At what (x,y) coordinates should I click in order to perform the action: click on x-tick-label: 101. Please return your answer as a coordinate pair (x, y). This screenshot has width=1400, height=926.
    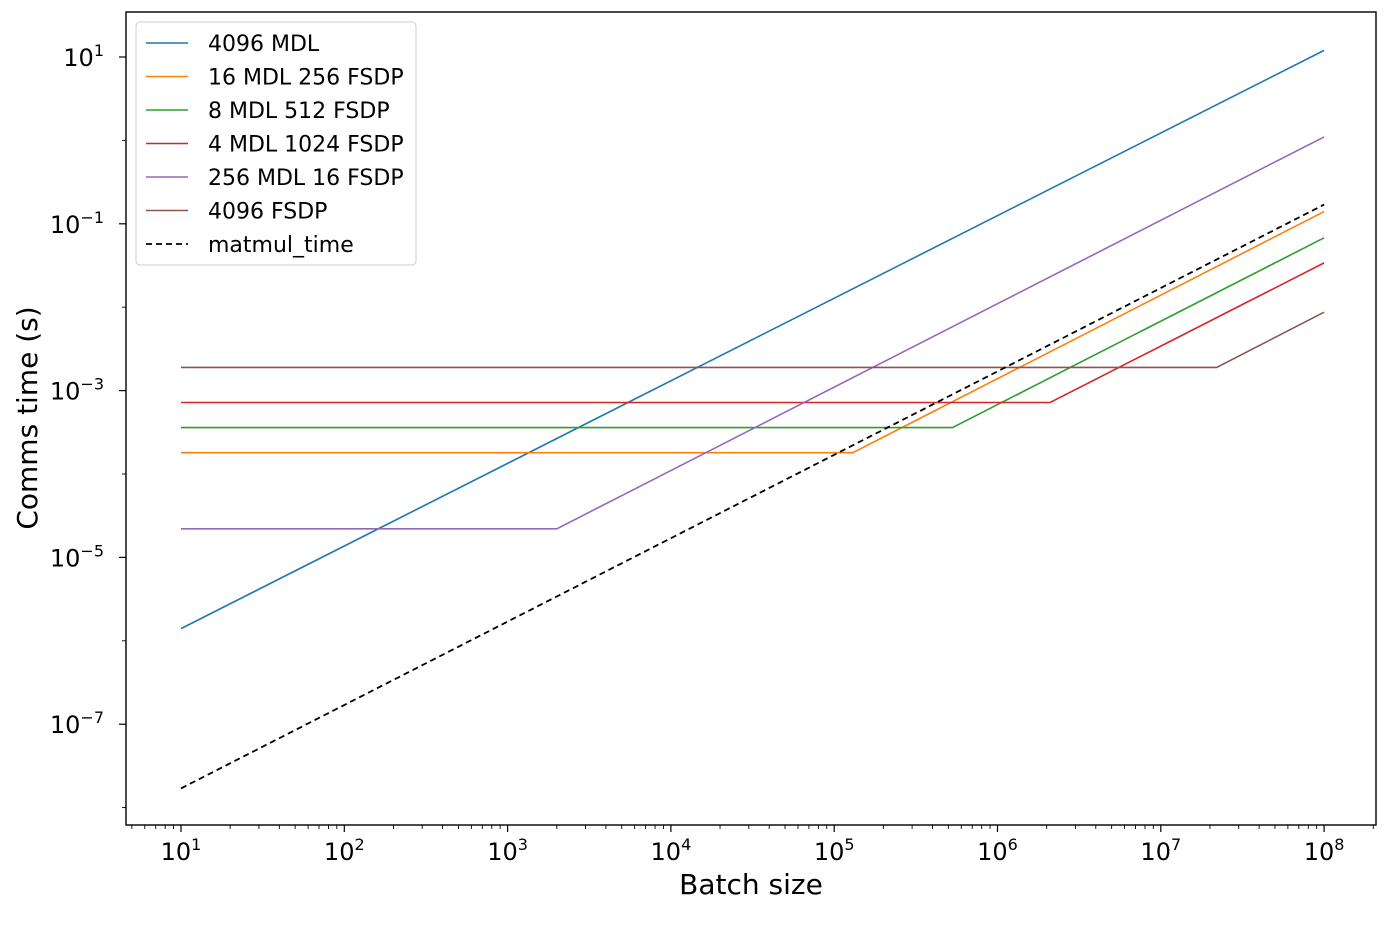
    Looking at the image, I should click on (181, 850).